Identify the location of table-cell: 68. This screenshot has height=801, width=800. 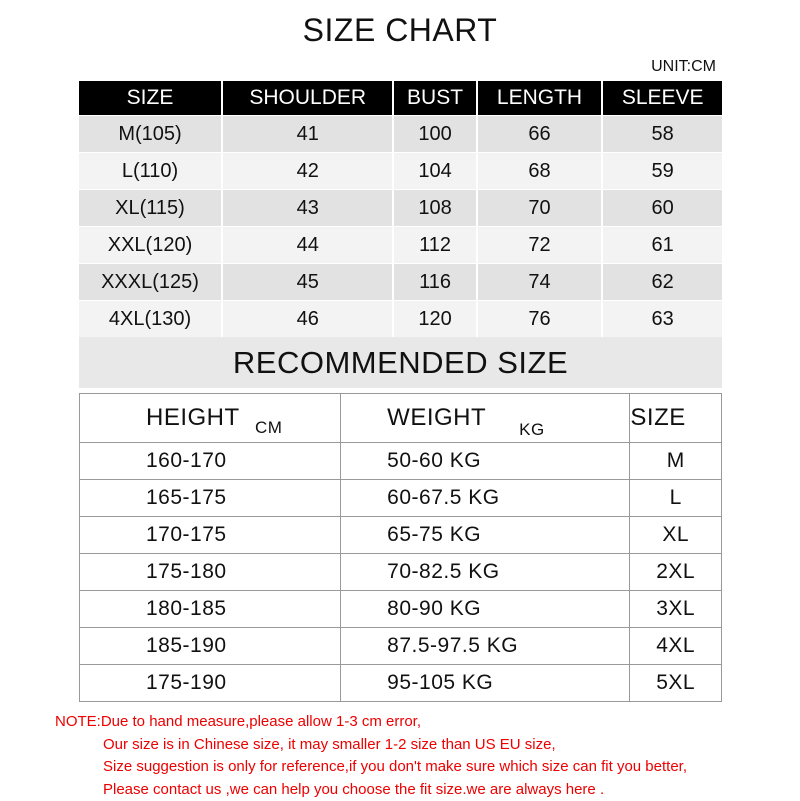
(540, 171).